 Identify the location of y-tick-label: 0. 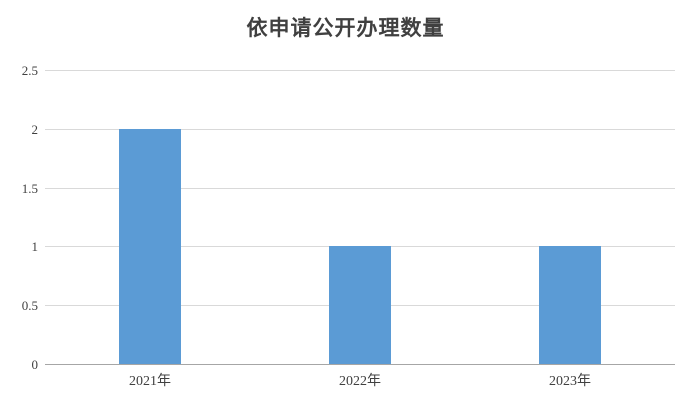
(35, 364).